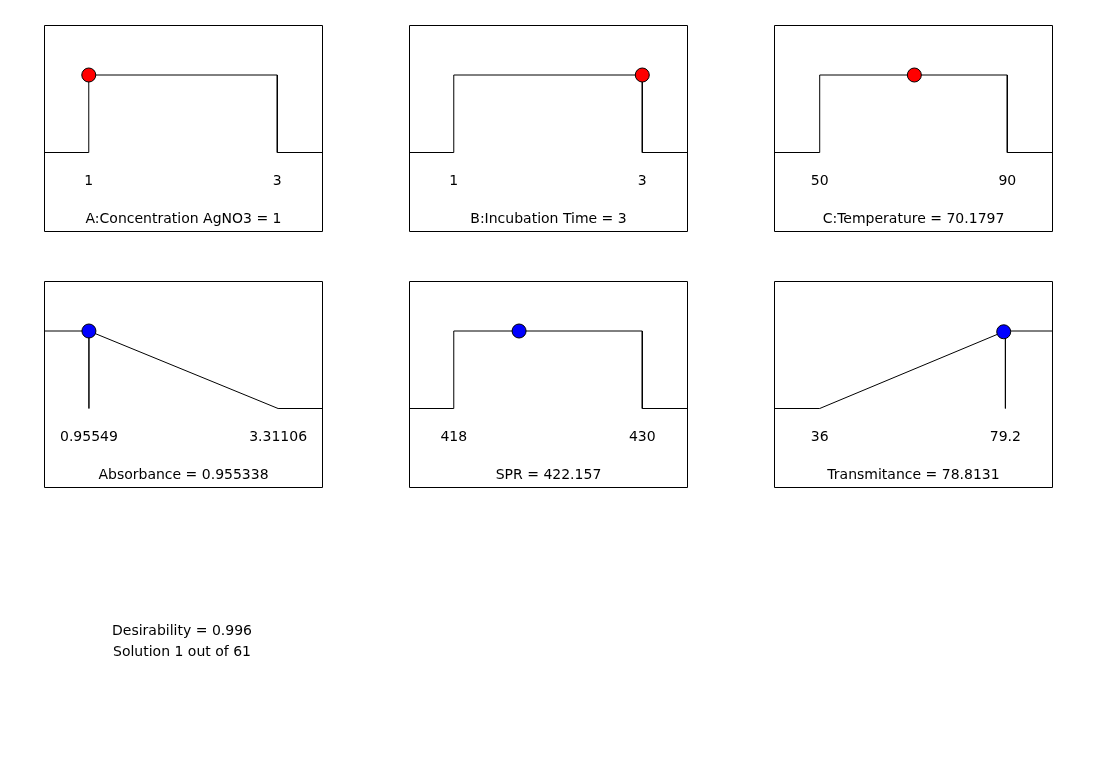 The width and height of the screenshot is (1097, 768). Describe the element at coordinates (183, 474) in the screenshot. I see `x-axis-title: Absorbance = 0.955338` at that location.